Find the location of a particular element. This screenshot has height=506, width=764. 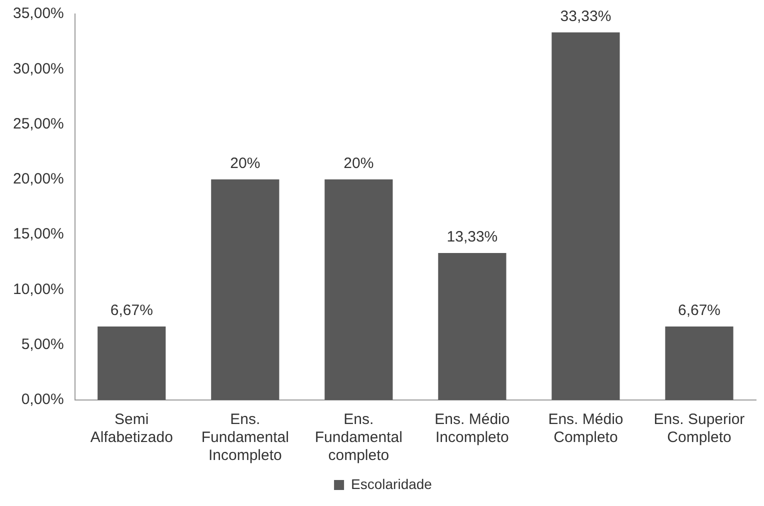

y-tick-label: 0,00% is located at coordinates (42, 399).